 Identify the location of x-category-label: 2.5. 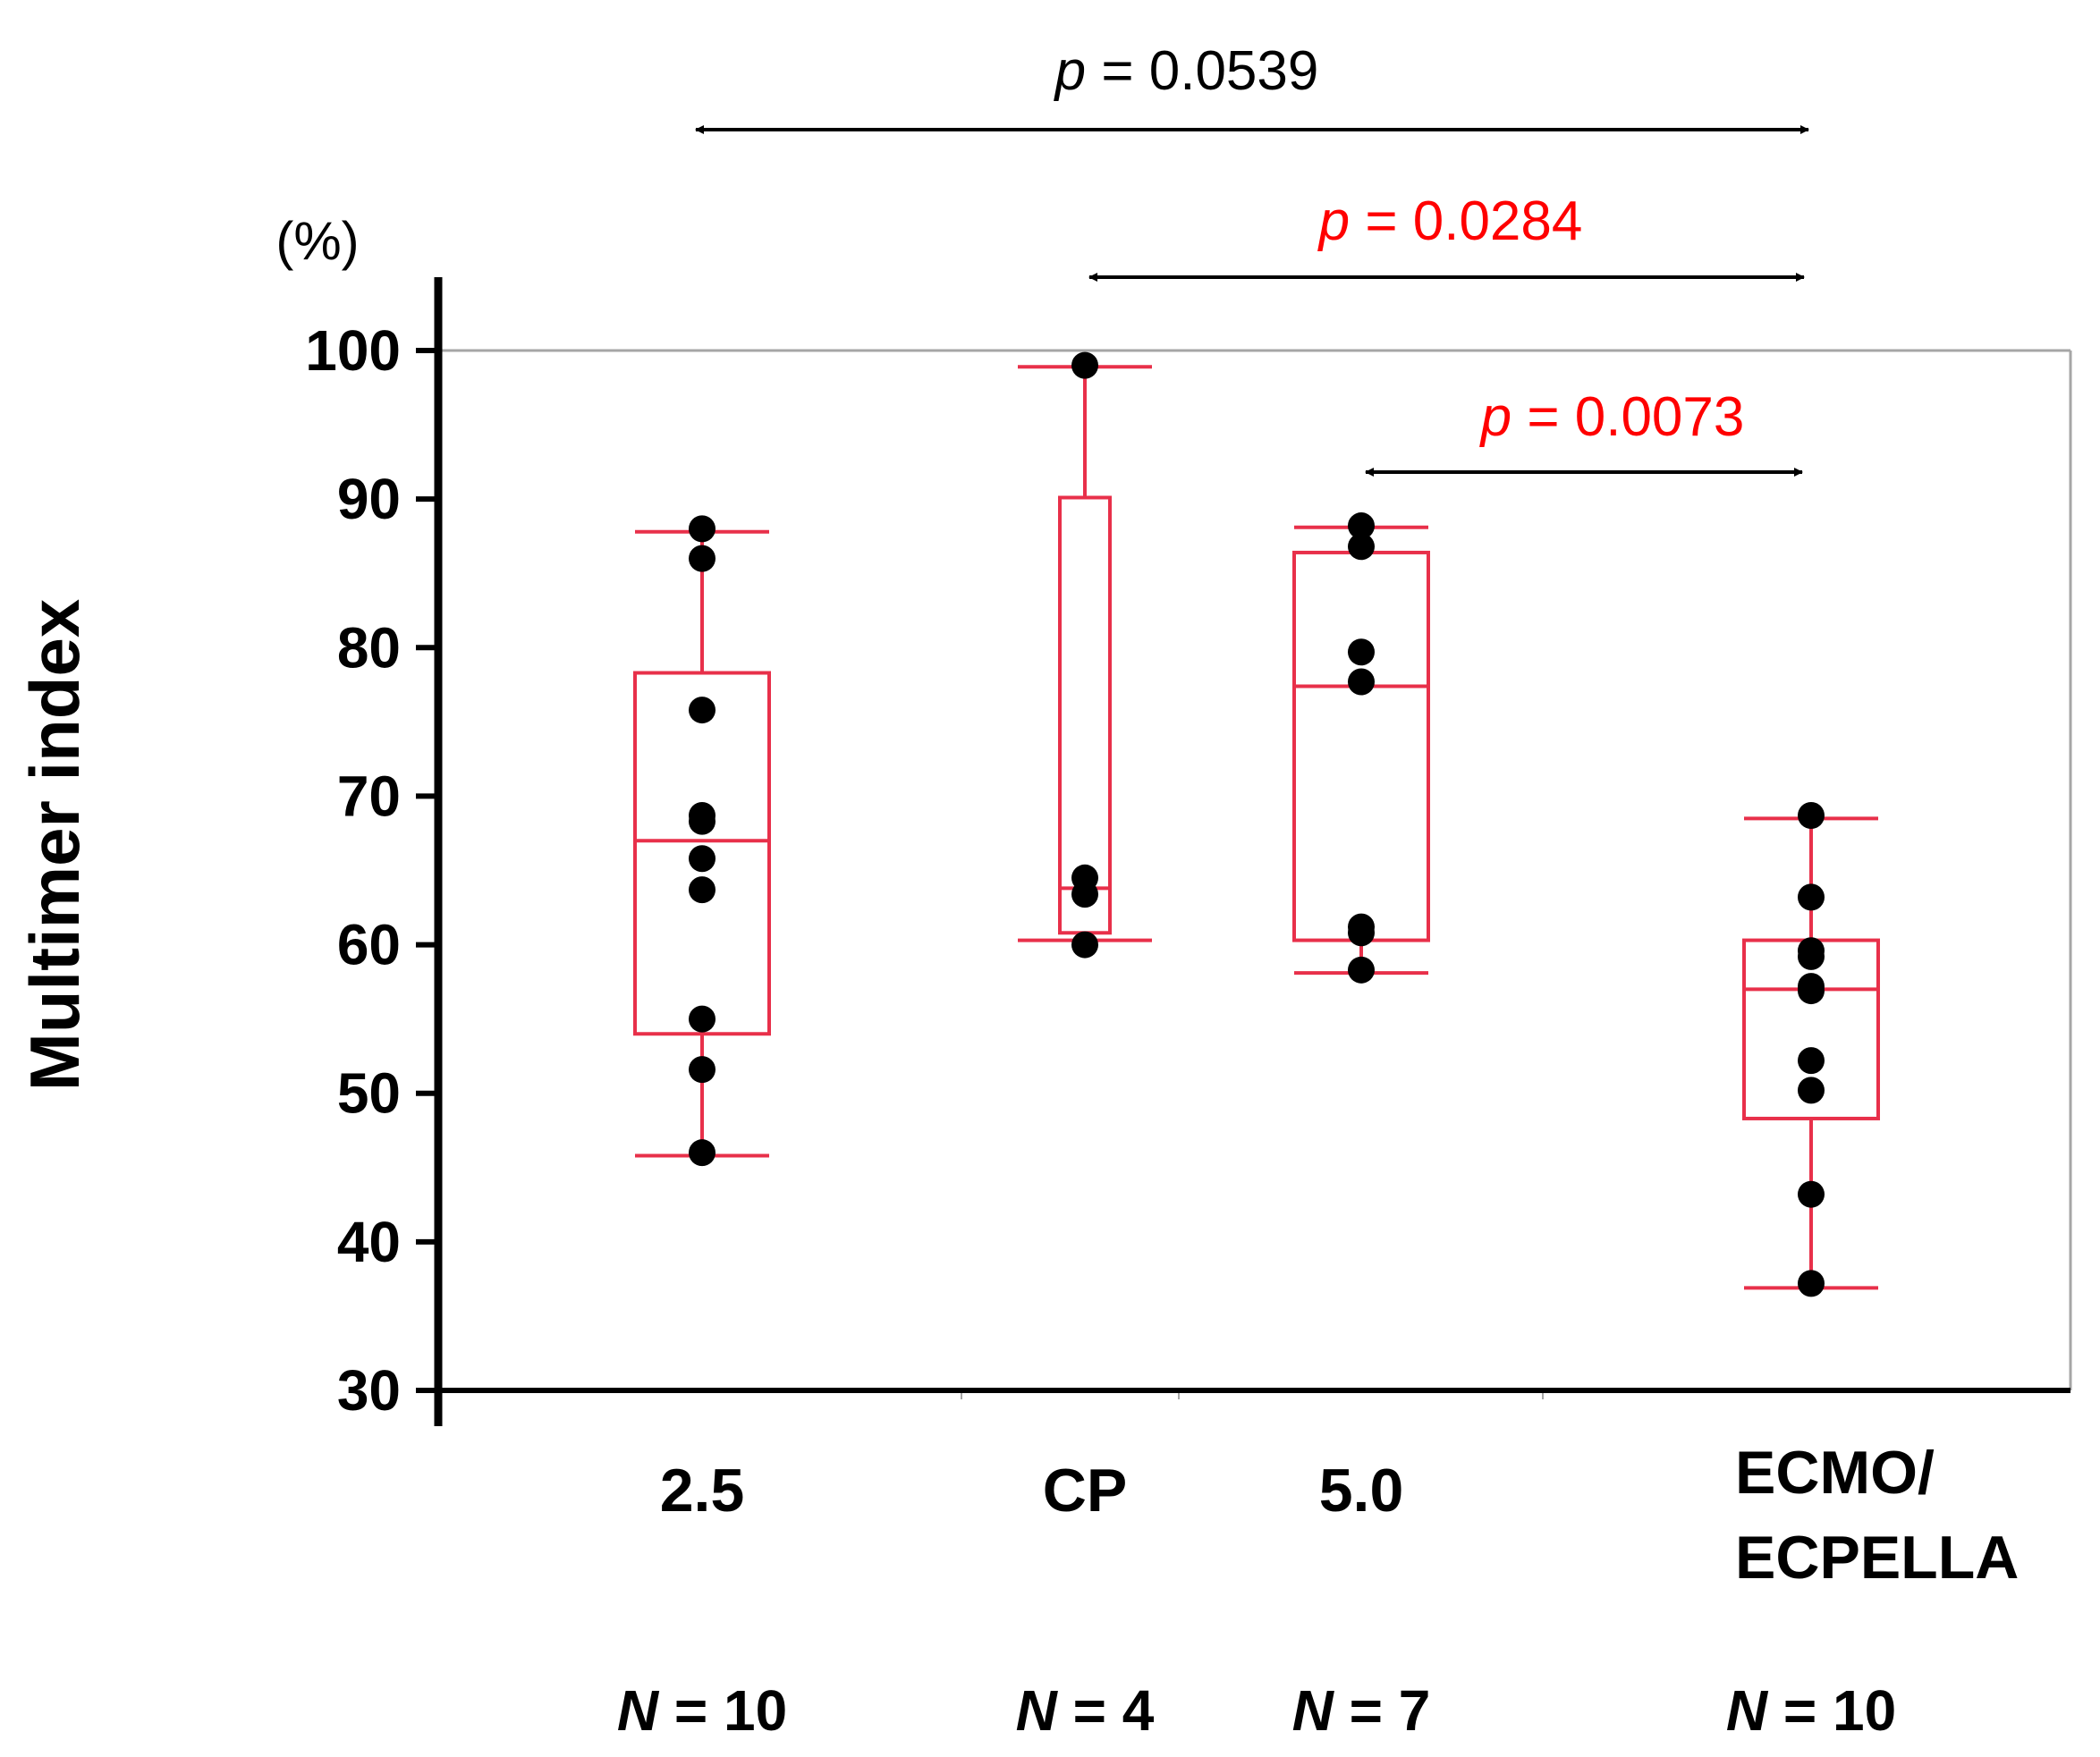
(702, 1491).